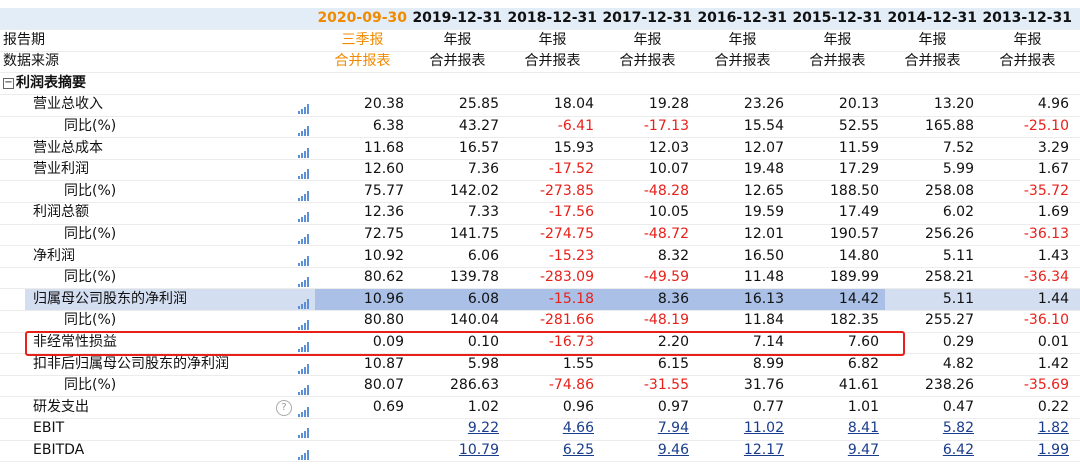  I want to click on source: 合并报表, so click(362, 61).